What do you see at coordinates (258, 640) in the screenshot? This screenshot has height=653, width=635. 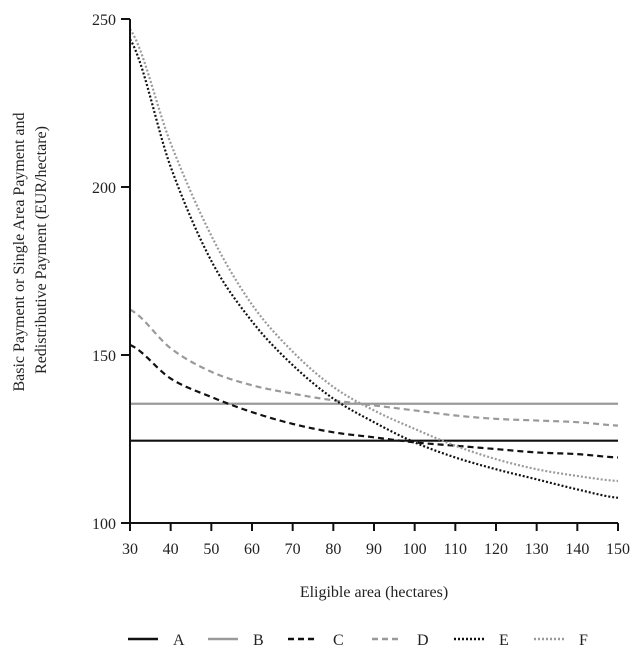 I see `legend-label-b: B` at bounding box center [258, 640].